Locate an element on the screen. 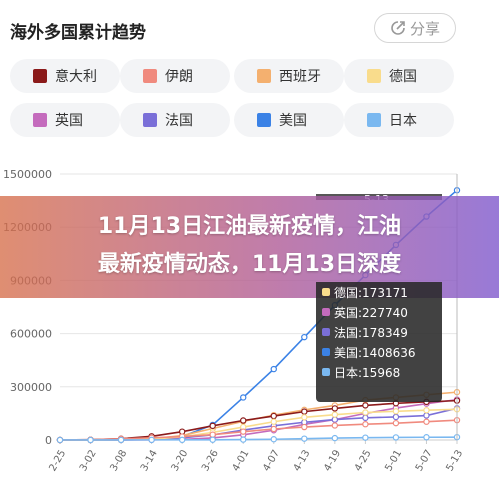  x-tick-label: 4-19 is located at coordinates (332, 460).